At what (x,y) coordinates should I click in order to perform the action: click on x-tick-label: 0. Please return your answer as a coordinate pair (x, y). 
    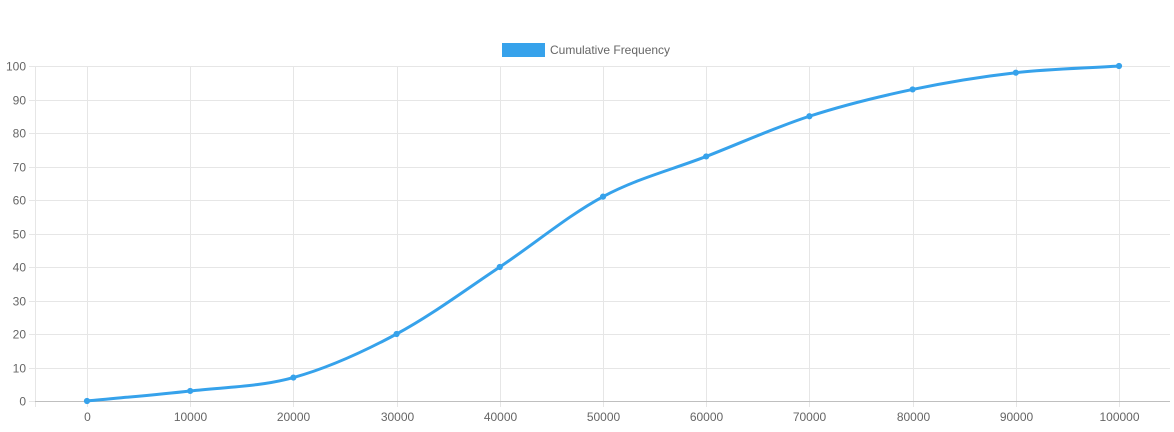
    Looking at the image, I should click on (87, 417).